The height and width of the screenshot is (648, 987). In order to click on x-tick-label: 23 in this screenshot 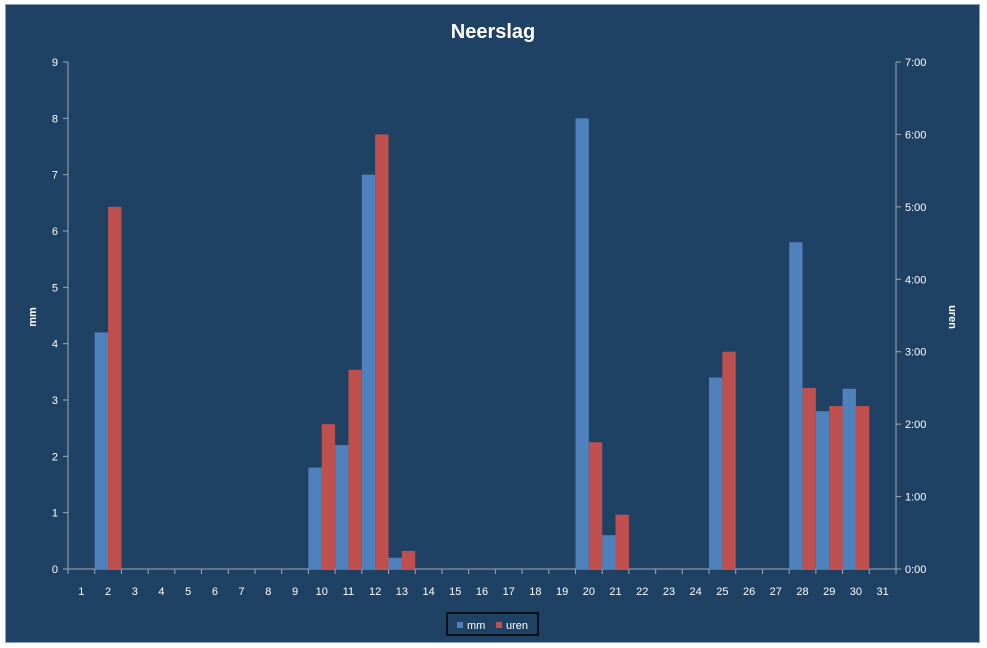, I will do `click(669, 592)`.